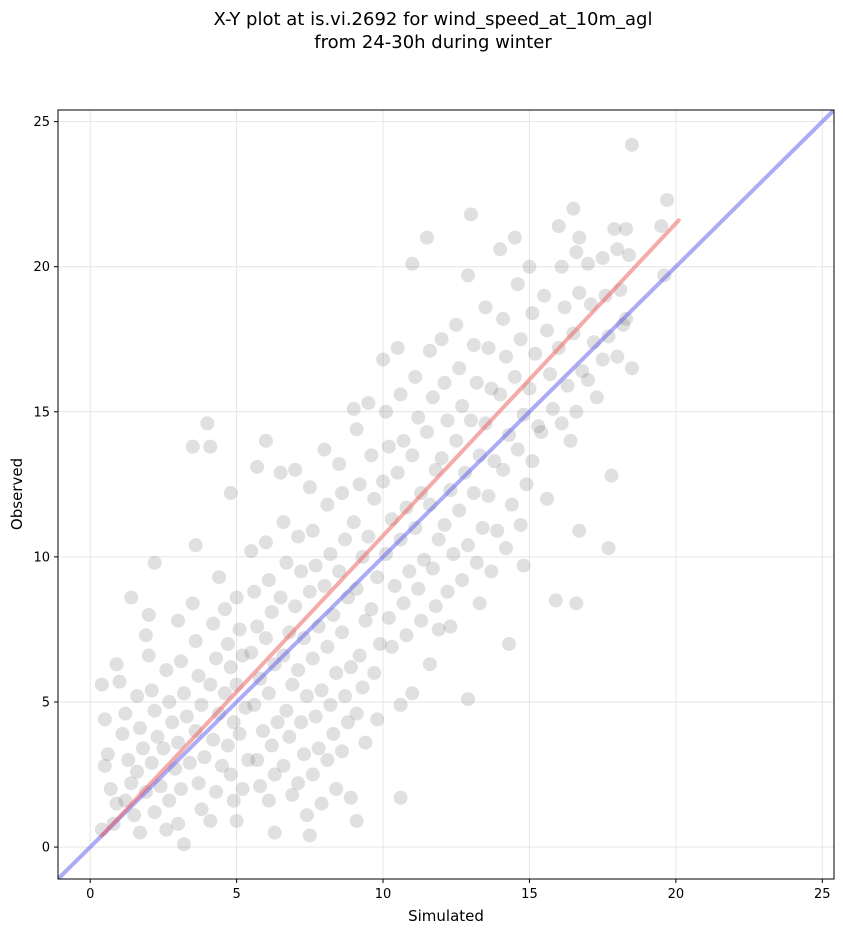 This screenshot has width=843, height=934. Describe the element at coordinates (41, 557) in the screenshot. I see `y-tick-label: 10` at that location.